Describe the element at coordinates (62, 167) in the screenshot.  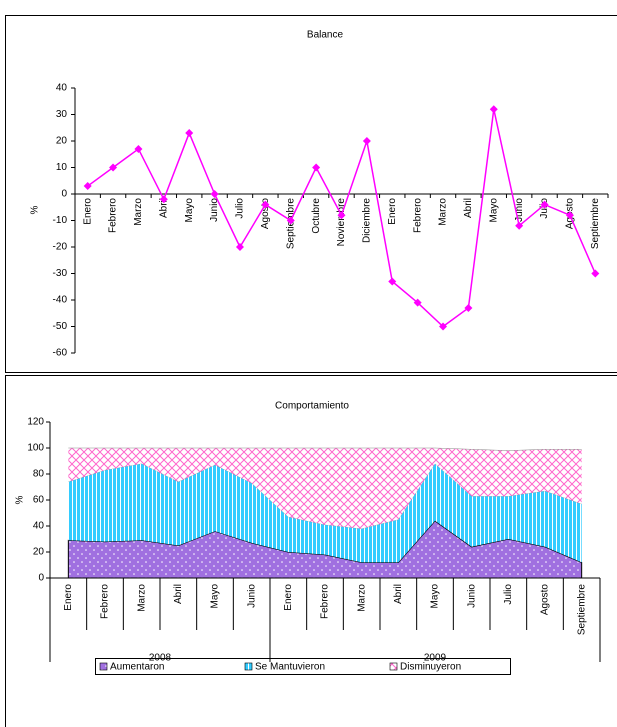
I see `y-tick-label: 10` at that location.